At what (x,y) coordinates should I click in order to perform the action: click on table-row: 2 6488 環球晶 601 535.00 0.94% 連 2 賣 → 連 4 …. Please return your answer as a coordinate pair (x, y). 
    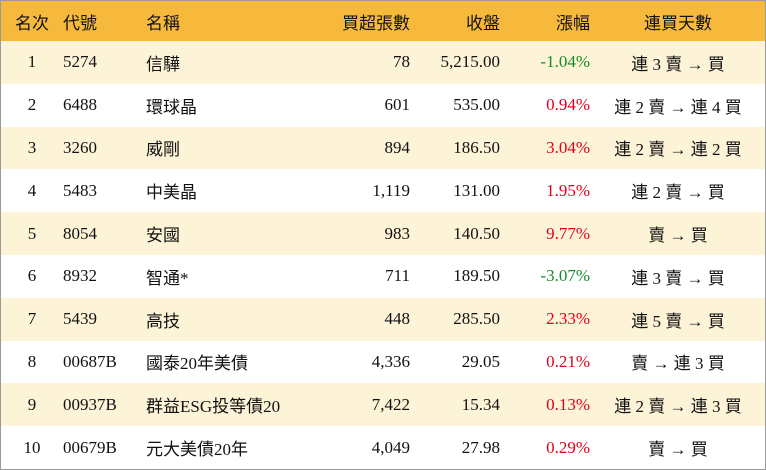
    Looking at the image, I should click on (383, 105).